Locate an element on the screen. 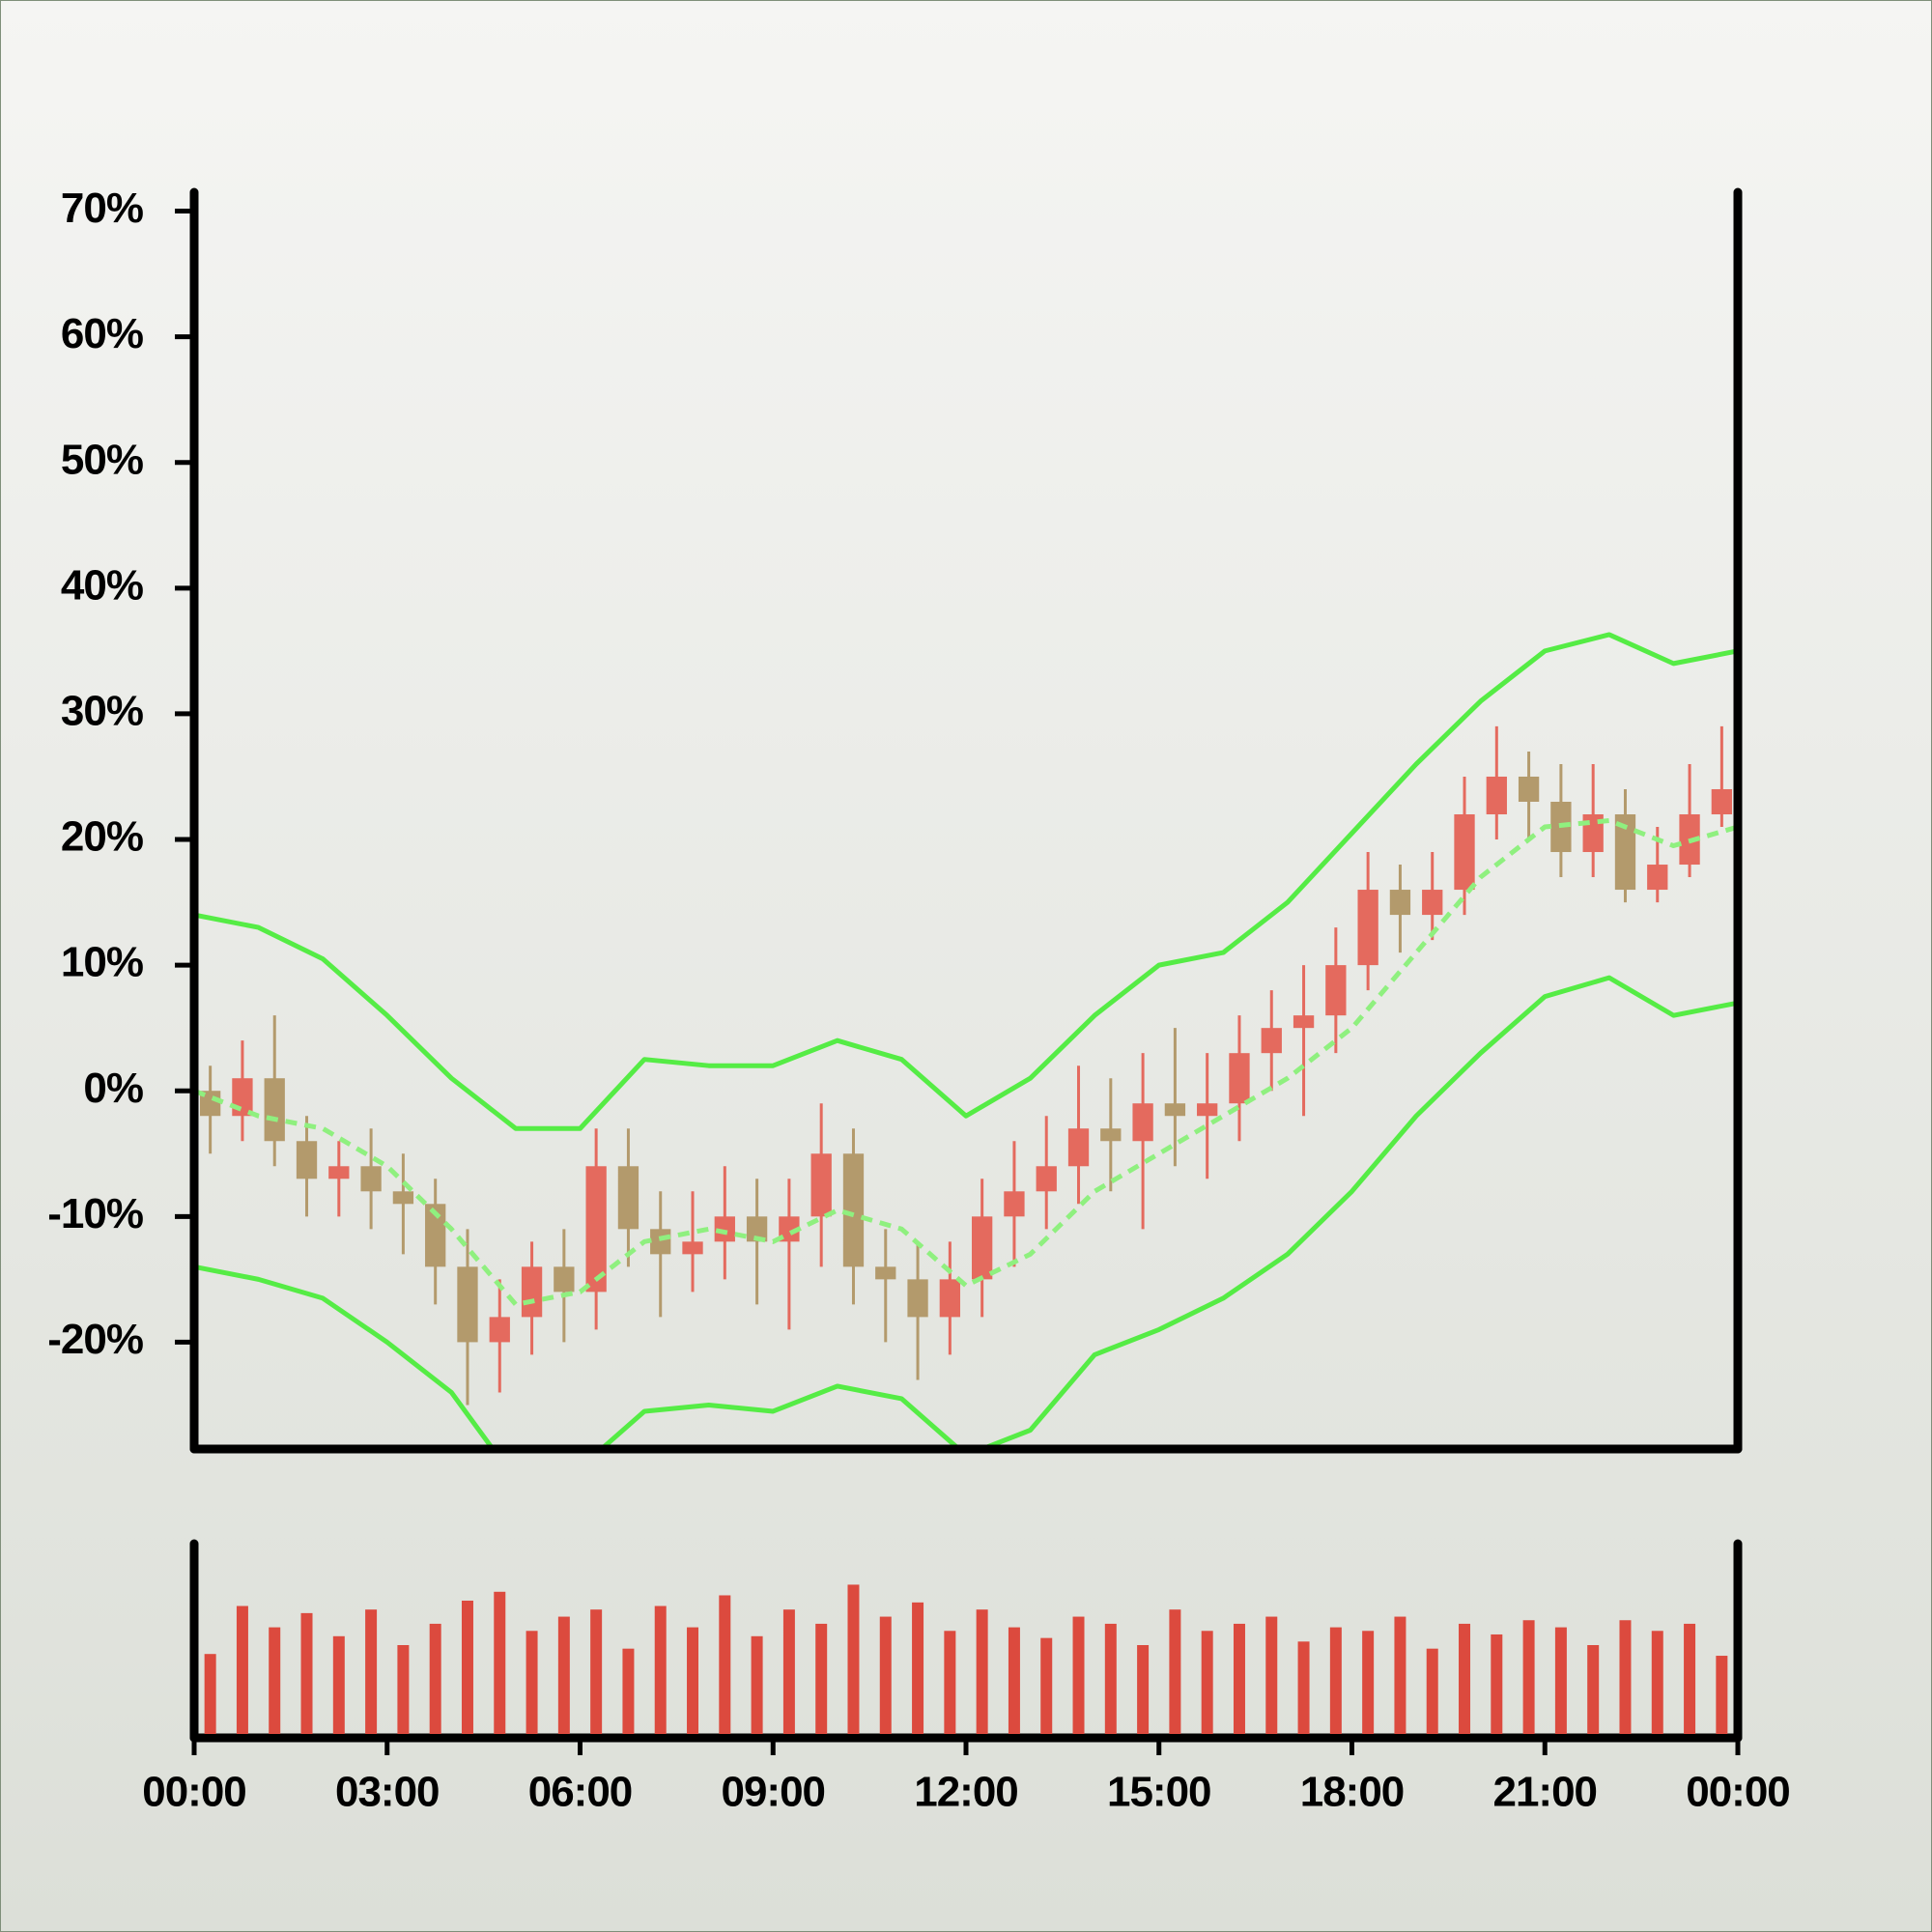 The image size is (1932, 1932). y-tick-label: 50% is located at coordinates (102, 459).